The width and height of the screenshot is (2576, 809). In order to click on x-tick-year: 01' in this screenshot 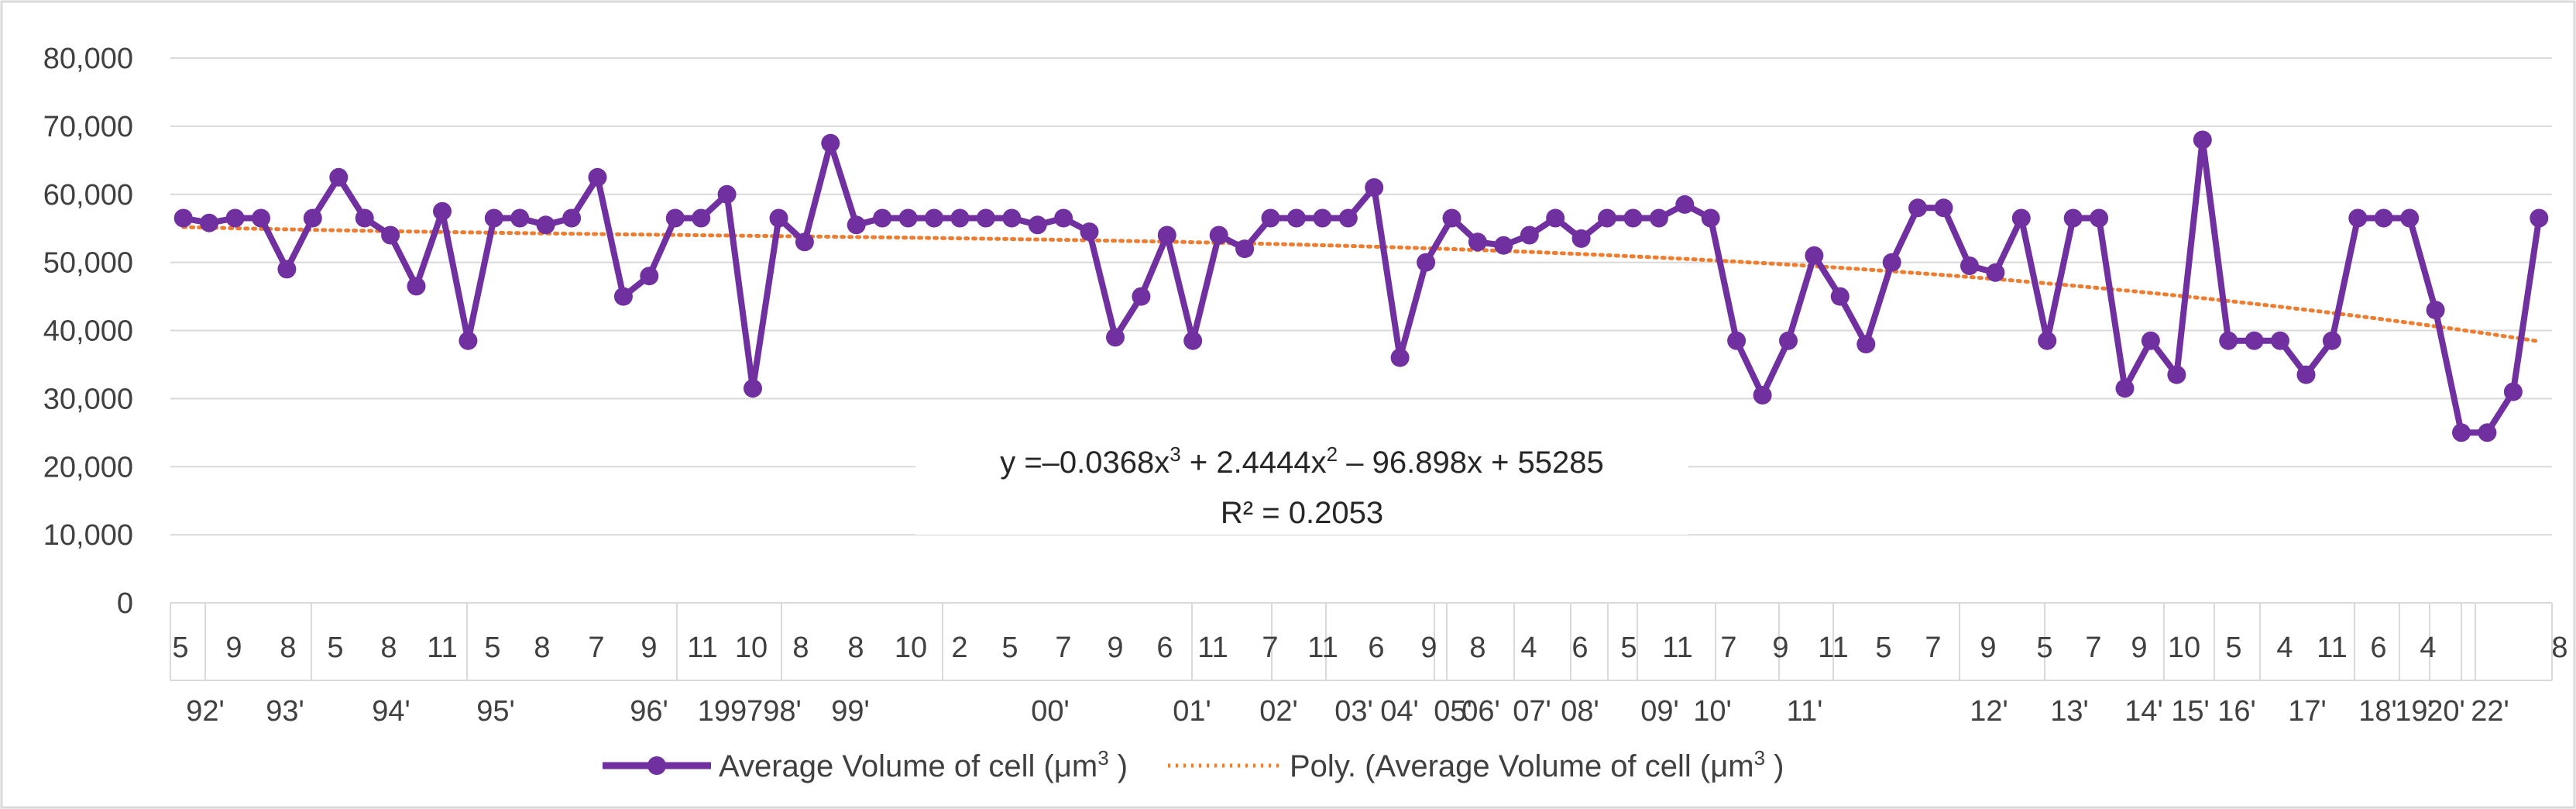, I will do `click(1192, 711)`.